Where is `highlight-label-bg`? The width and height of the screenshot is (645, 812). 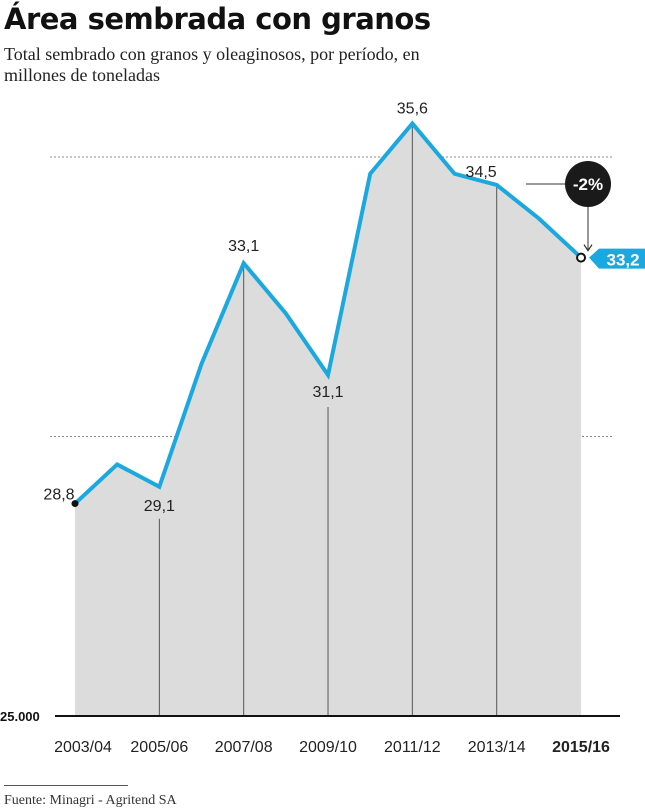 highlight-label-bg is located at coordinates (617, 258).